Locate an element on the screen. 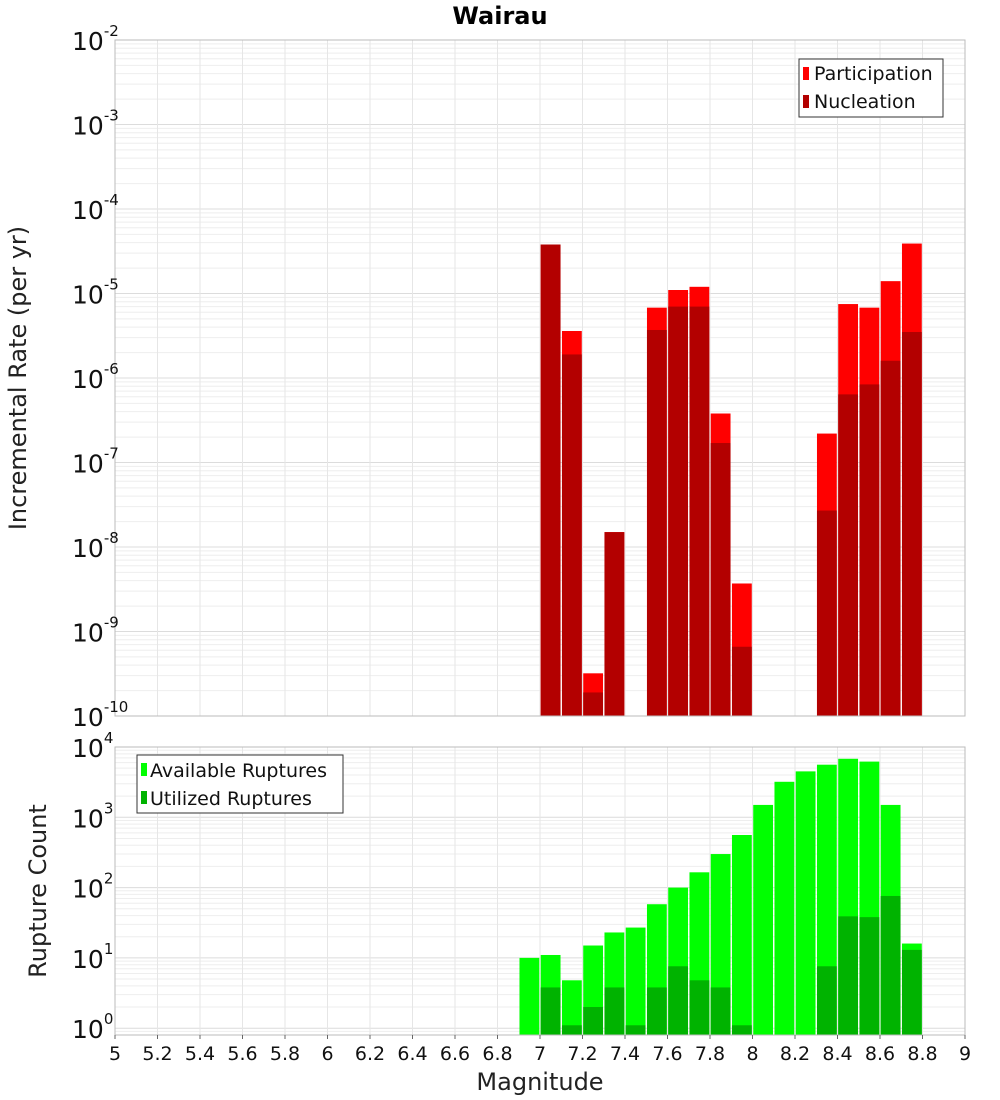  x-tick-label: 8.4 is located at coordinates (837, 1054).